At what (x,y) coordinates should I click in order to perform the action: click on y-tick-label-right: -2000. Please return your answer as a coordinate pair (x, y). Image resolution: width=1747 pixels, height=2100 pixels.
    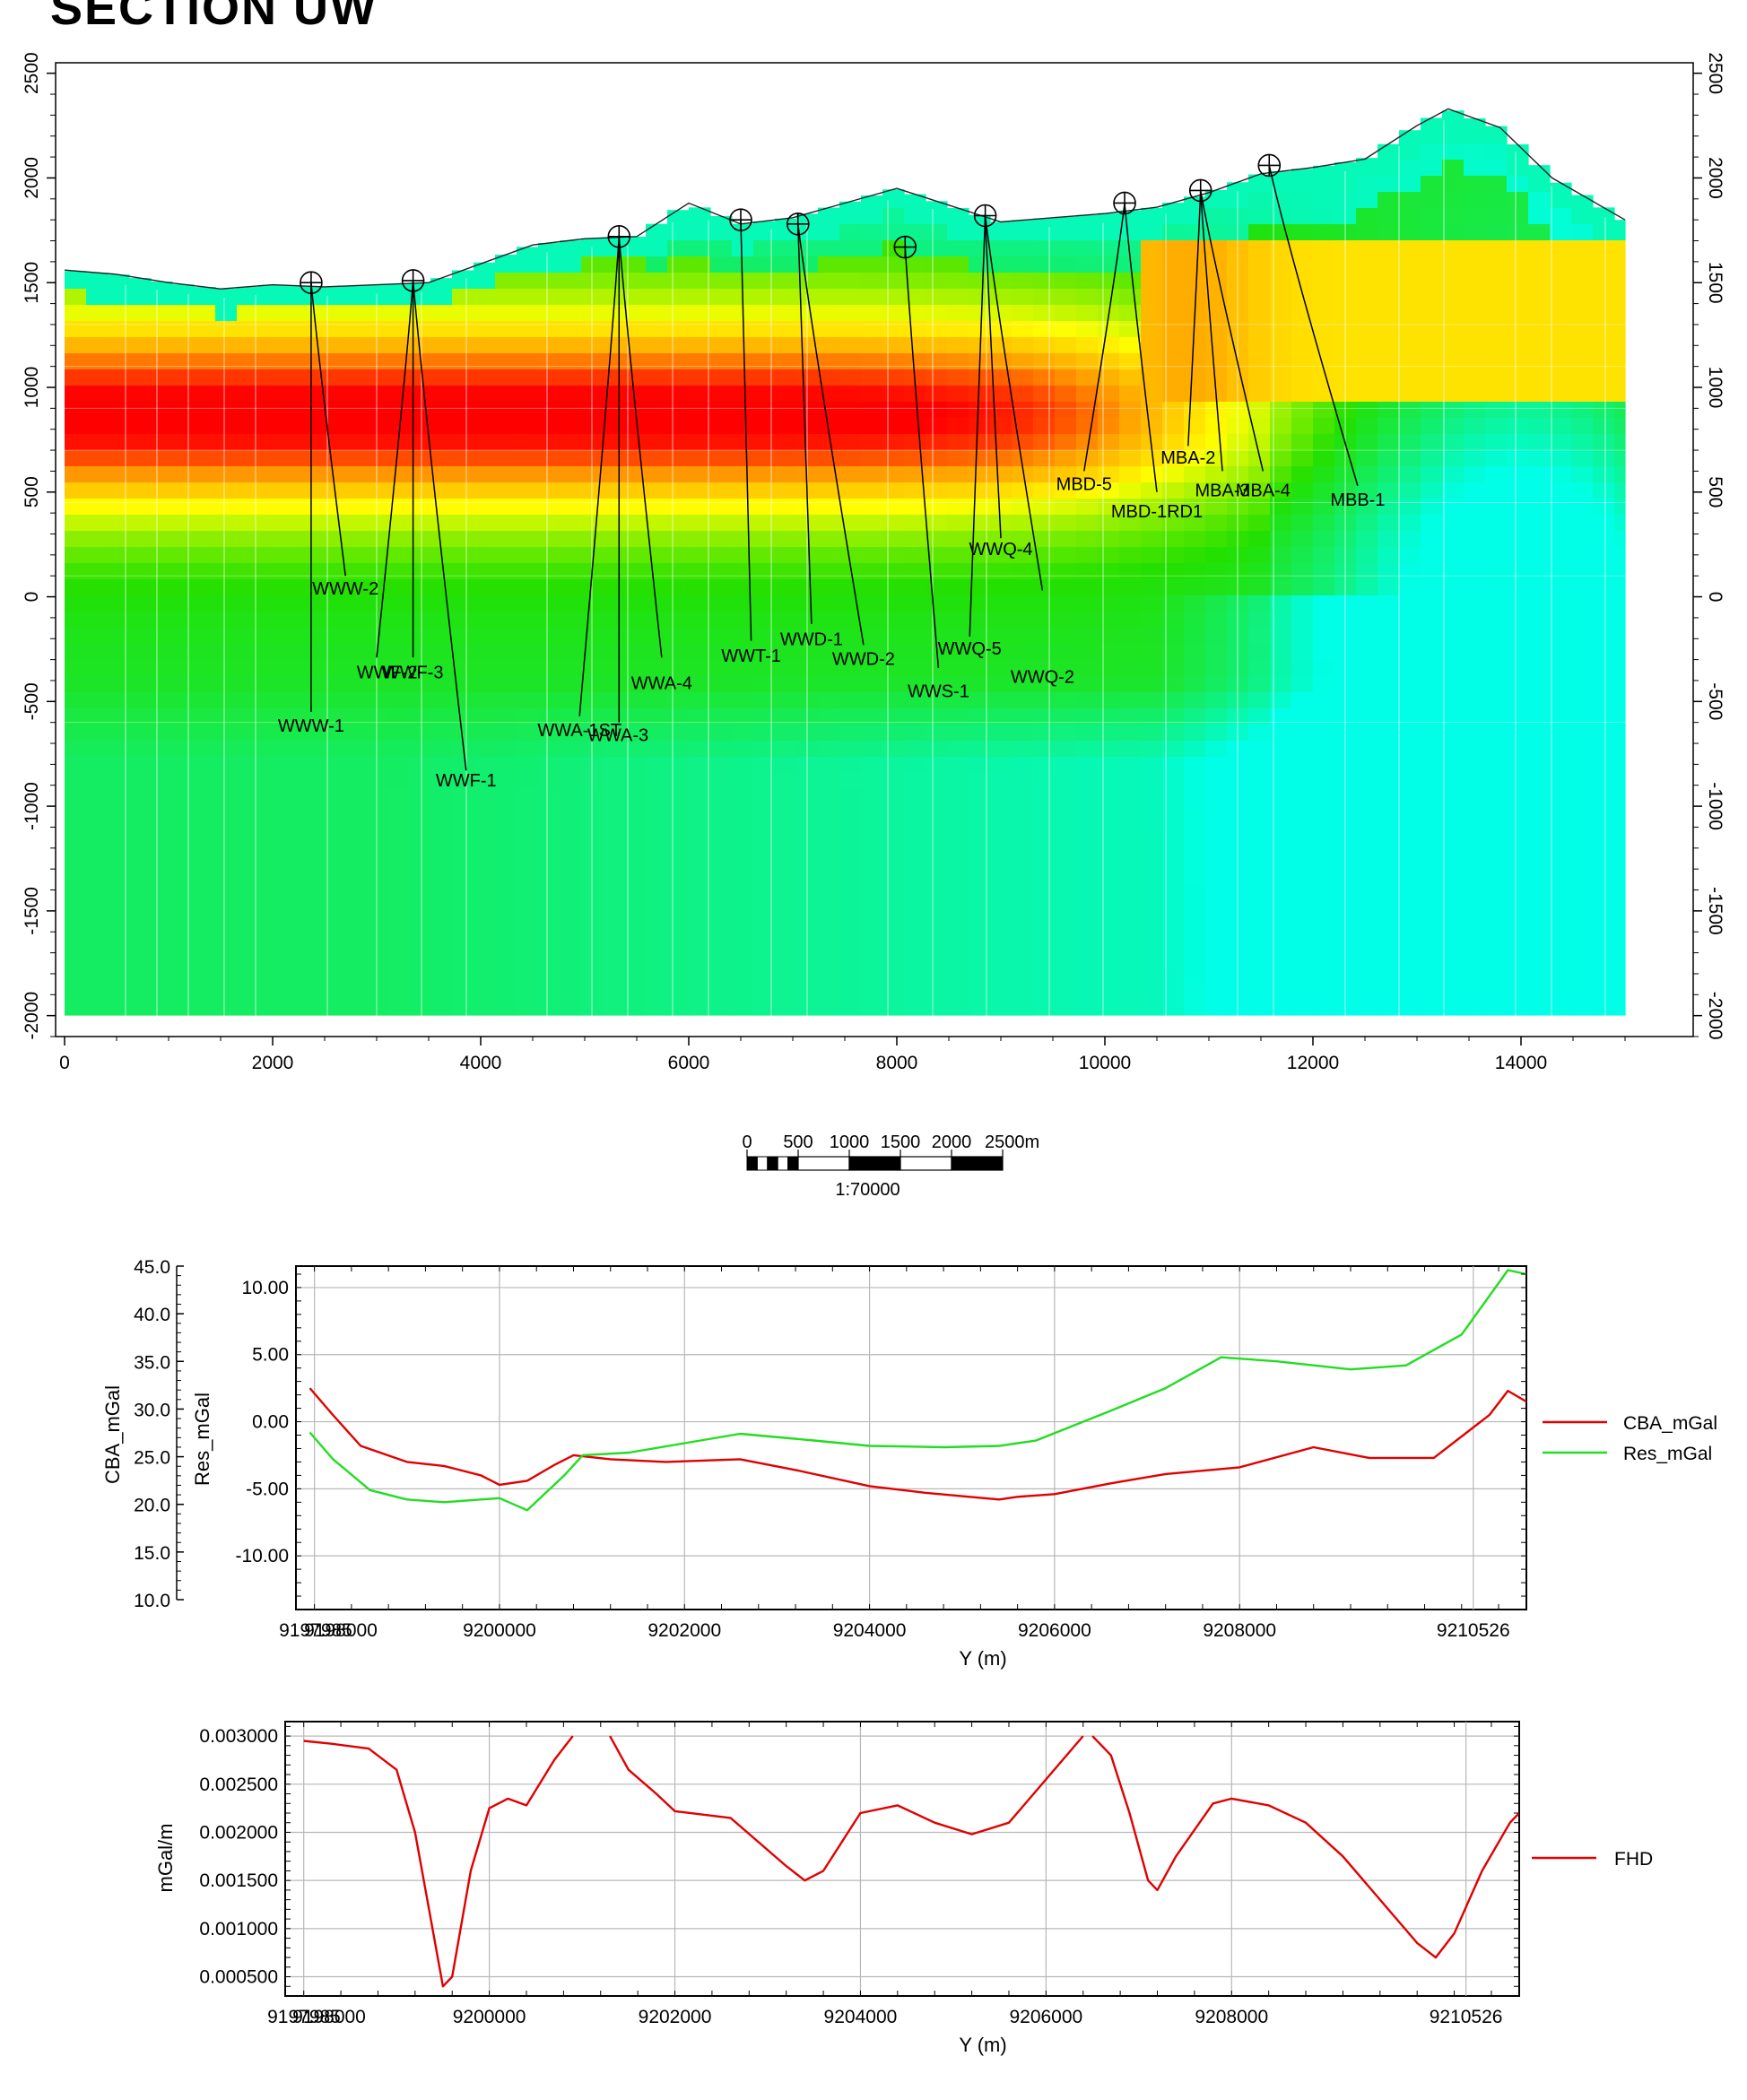
    Looking at the image, I should click on (1715, 1016).